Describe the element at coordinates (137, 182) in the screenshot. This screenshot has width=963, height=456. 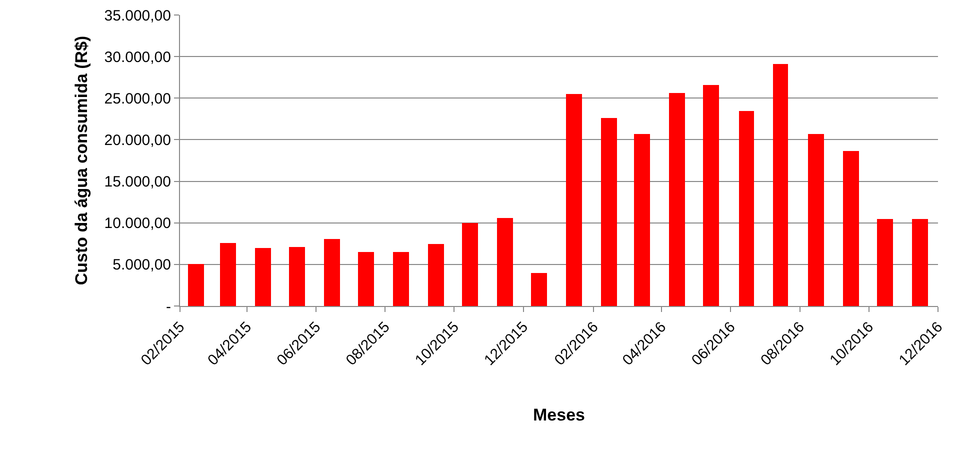
I see `y-tick-label: 15.000,00` at that location.